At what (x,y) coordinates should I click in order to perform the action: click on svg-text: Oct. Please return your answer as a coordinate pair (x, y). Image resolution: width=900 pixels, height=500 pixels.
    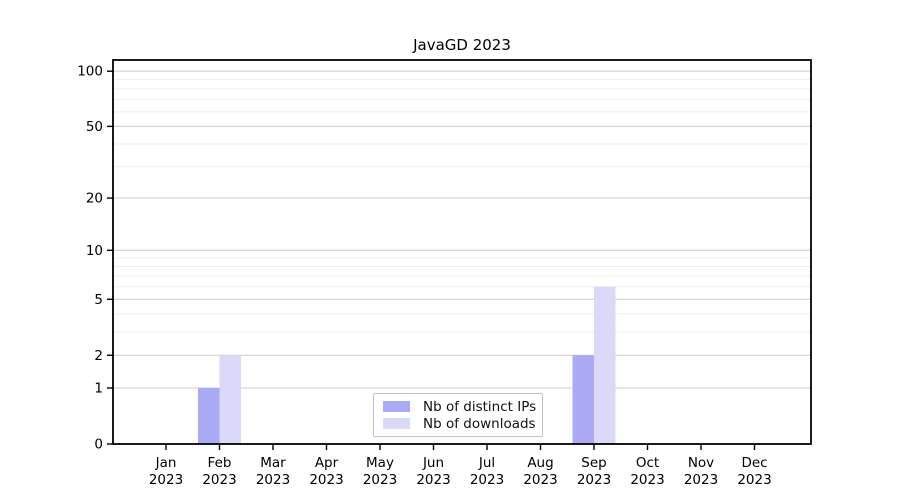
    Looking at the image, I should click on (647, 463).